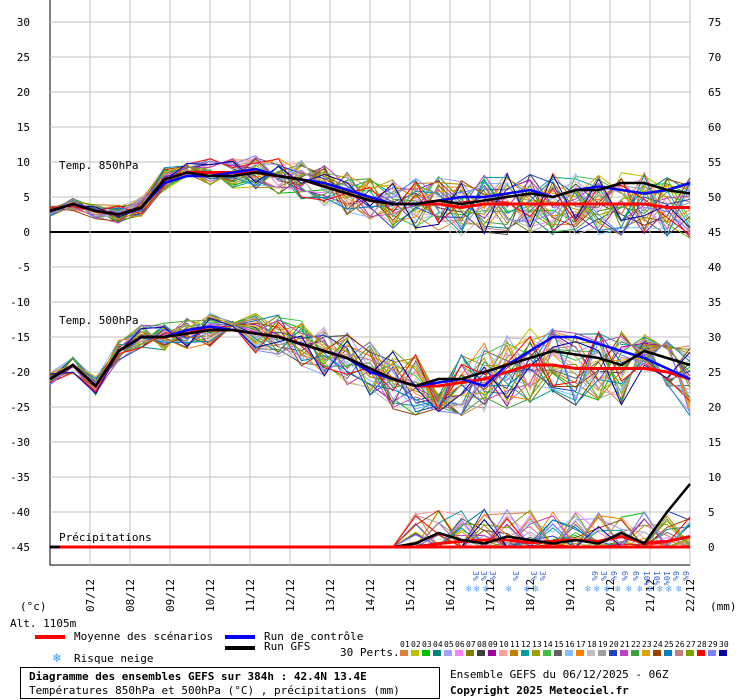 The image size is (740, 700). Describe the element at coordinates (50, 637) in the screenshot. I see `legend-mean-swatch` at that location.